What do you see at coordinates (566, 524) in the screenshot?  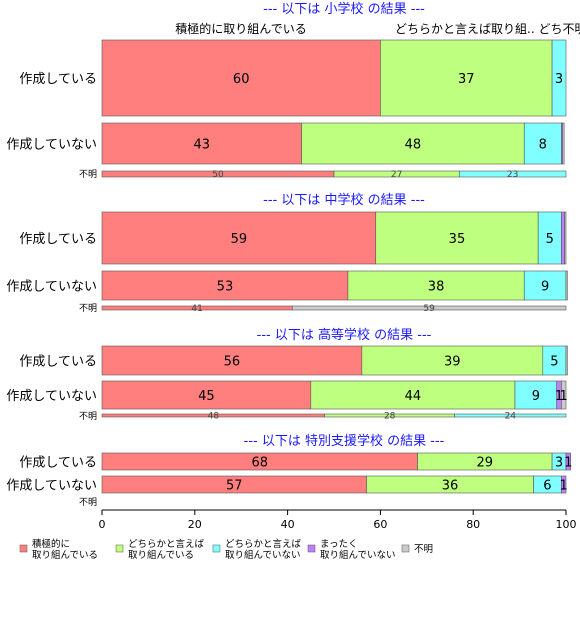 I see `x-tick-label: 100` at bounding box center [566, 524].